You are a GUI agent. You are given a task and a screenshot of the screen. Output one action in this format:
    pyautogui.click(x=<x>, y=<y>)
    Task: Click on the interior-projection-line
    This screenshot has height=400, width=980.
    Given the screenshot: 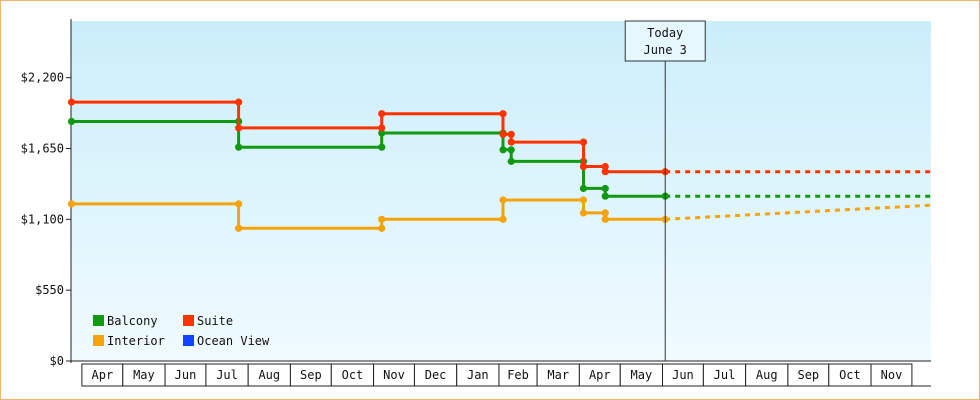 What is the action you would take?
    pyautogui.click(x=798, y=212)
    